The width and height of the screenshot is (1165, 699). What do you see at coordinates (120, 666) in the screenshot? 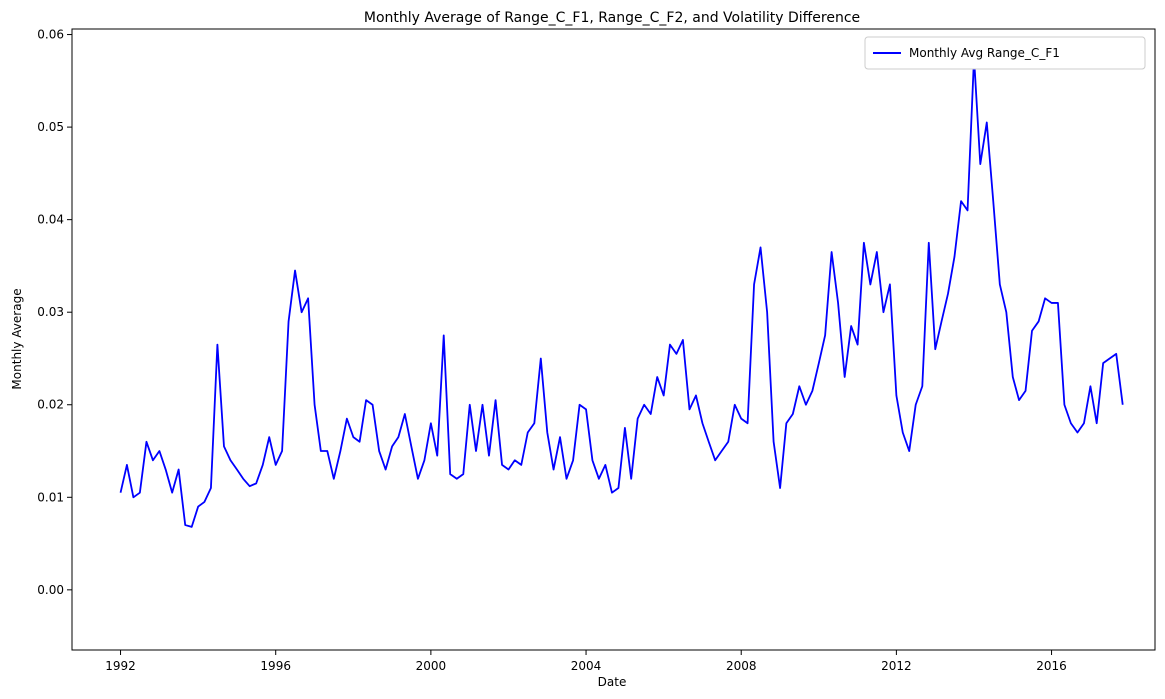
I see `x-tick-label: 1992` at bounding box center [120, 666].